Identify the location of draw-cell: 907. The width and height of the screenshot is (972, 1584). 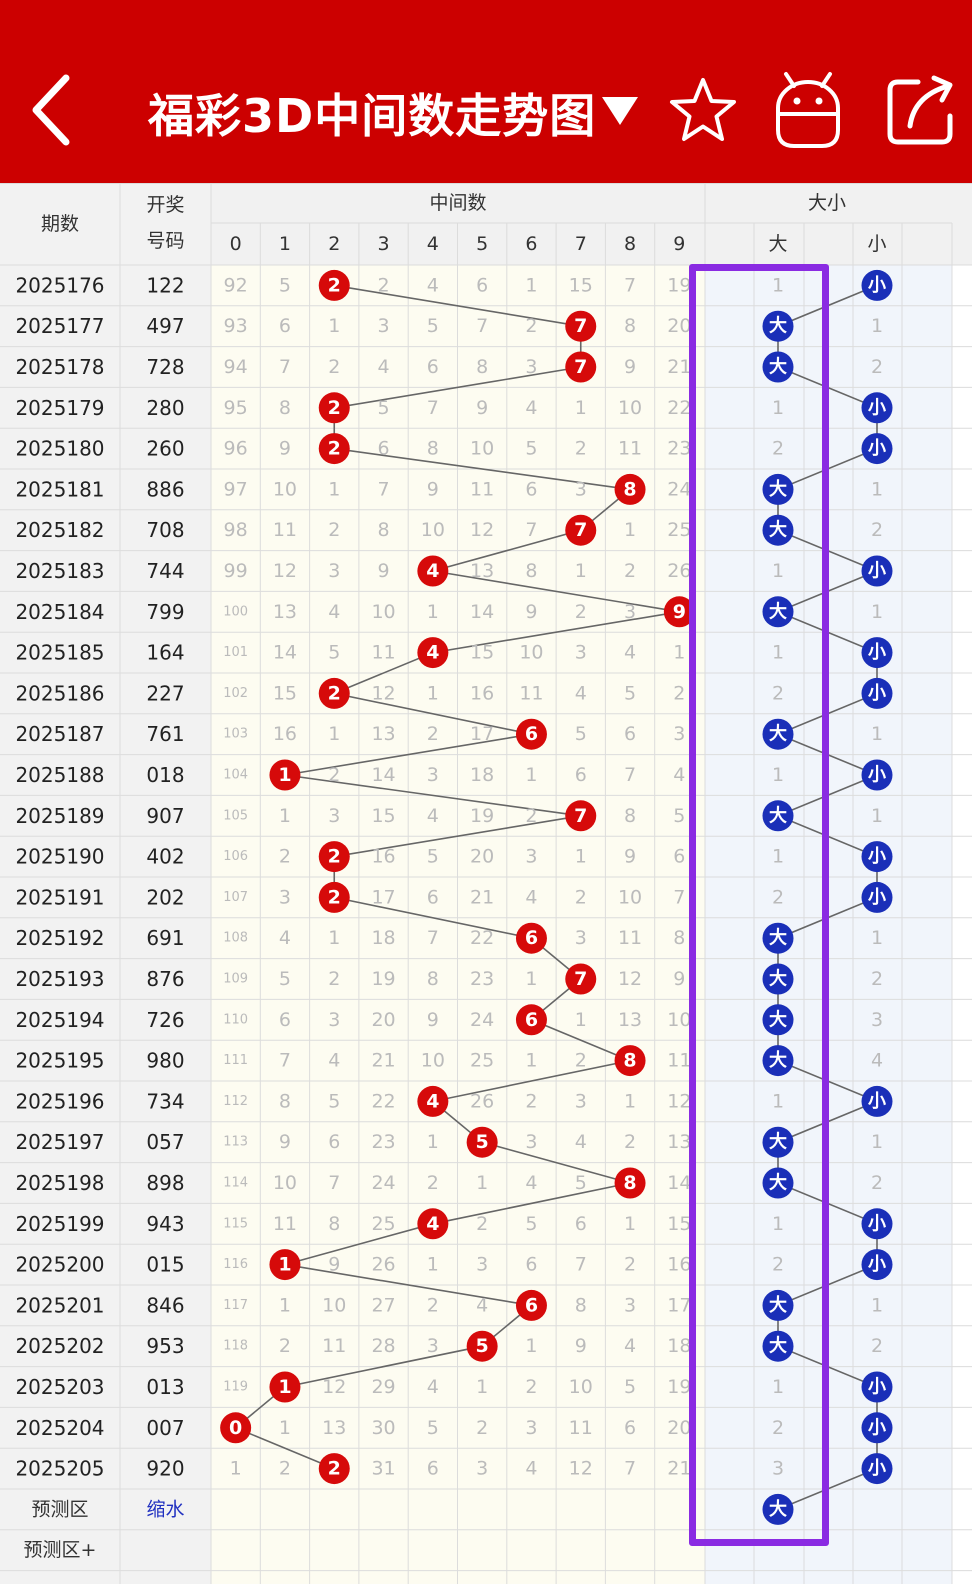
(165, 816).